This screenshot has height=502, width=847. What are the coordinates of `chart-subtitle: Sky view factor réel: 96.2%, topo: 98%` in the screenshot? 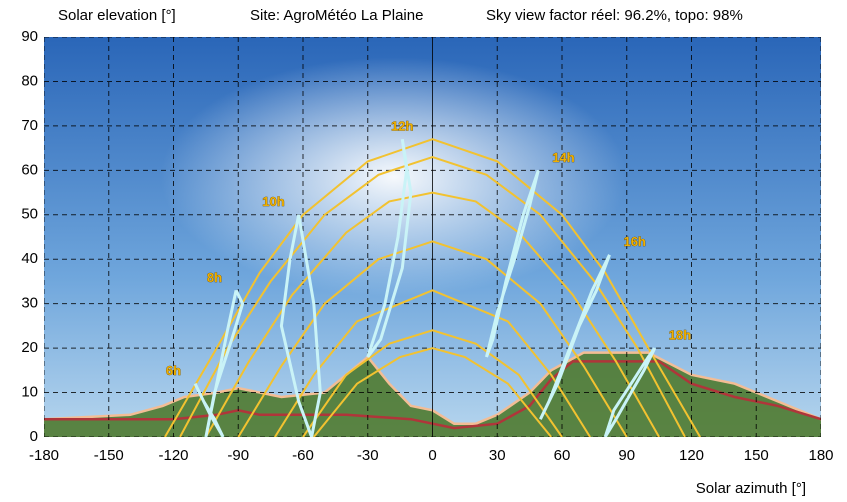 It's located at (614, 15).